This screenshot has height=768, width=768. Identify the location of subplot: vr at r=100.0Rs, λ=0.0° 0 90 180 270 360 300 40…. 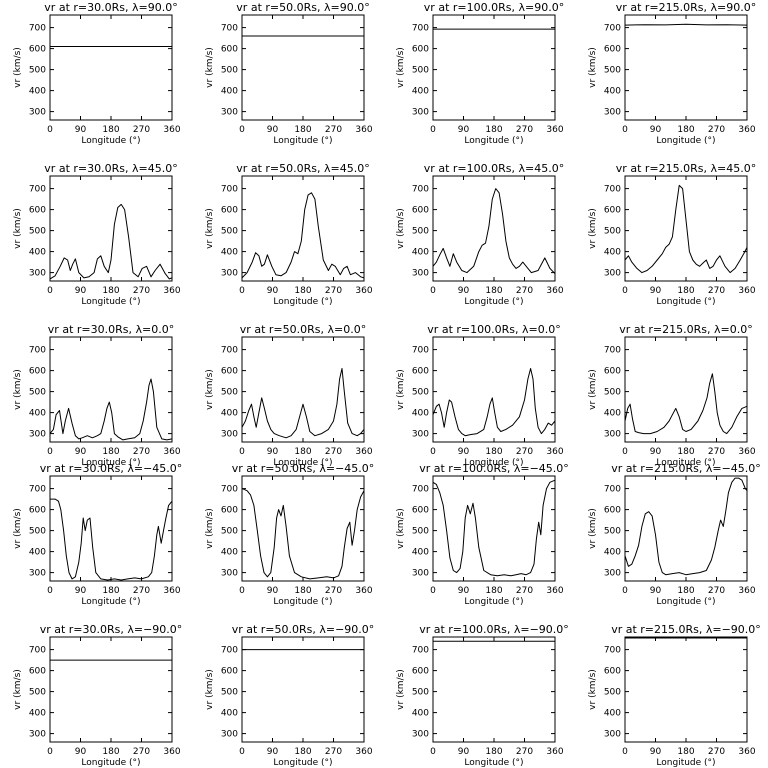
(480, 395).